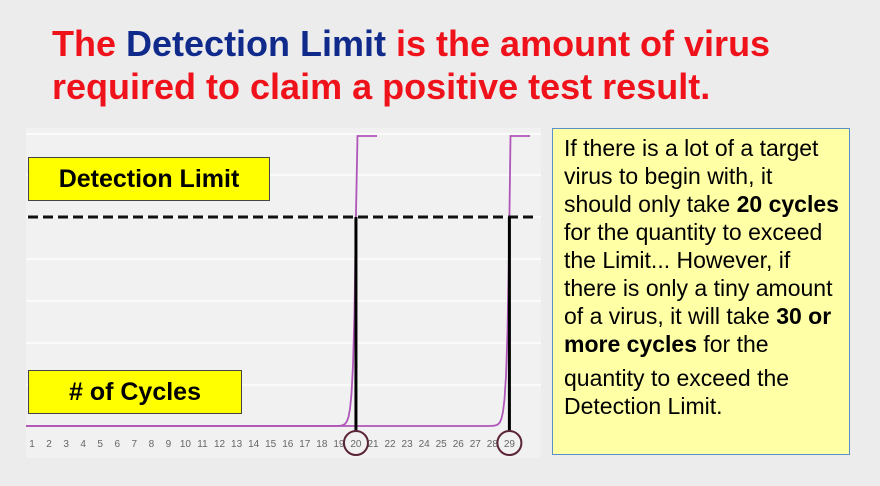 Image resolution: width=880 pixels, height=486 pixels. I want to click on x-tick-label: 10, so click(186, 444).